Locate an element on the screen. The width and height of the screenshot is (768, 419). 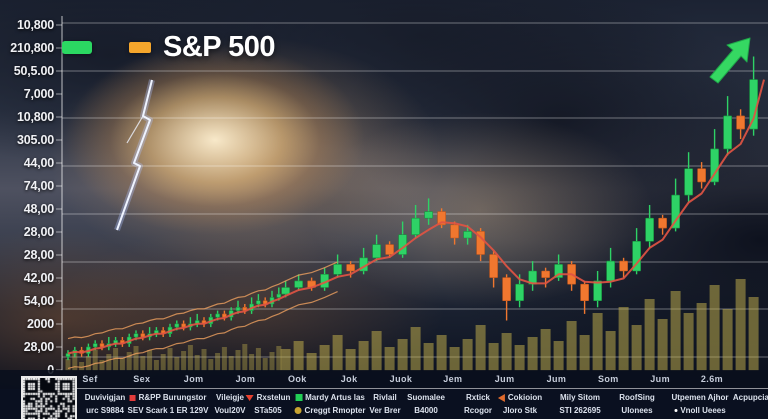
footer-item-bottom: Voul20V is located at coordinates (230, 410).